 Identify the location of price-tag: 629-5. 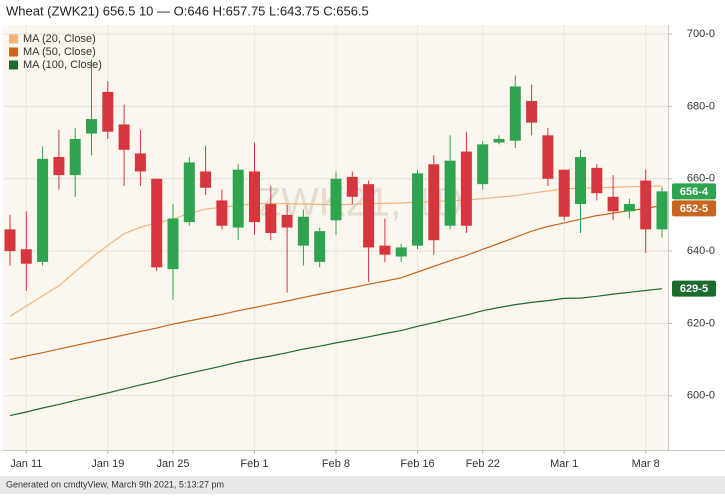
(694, 288).